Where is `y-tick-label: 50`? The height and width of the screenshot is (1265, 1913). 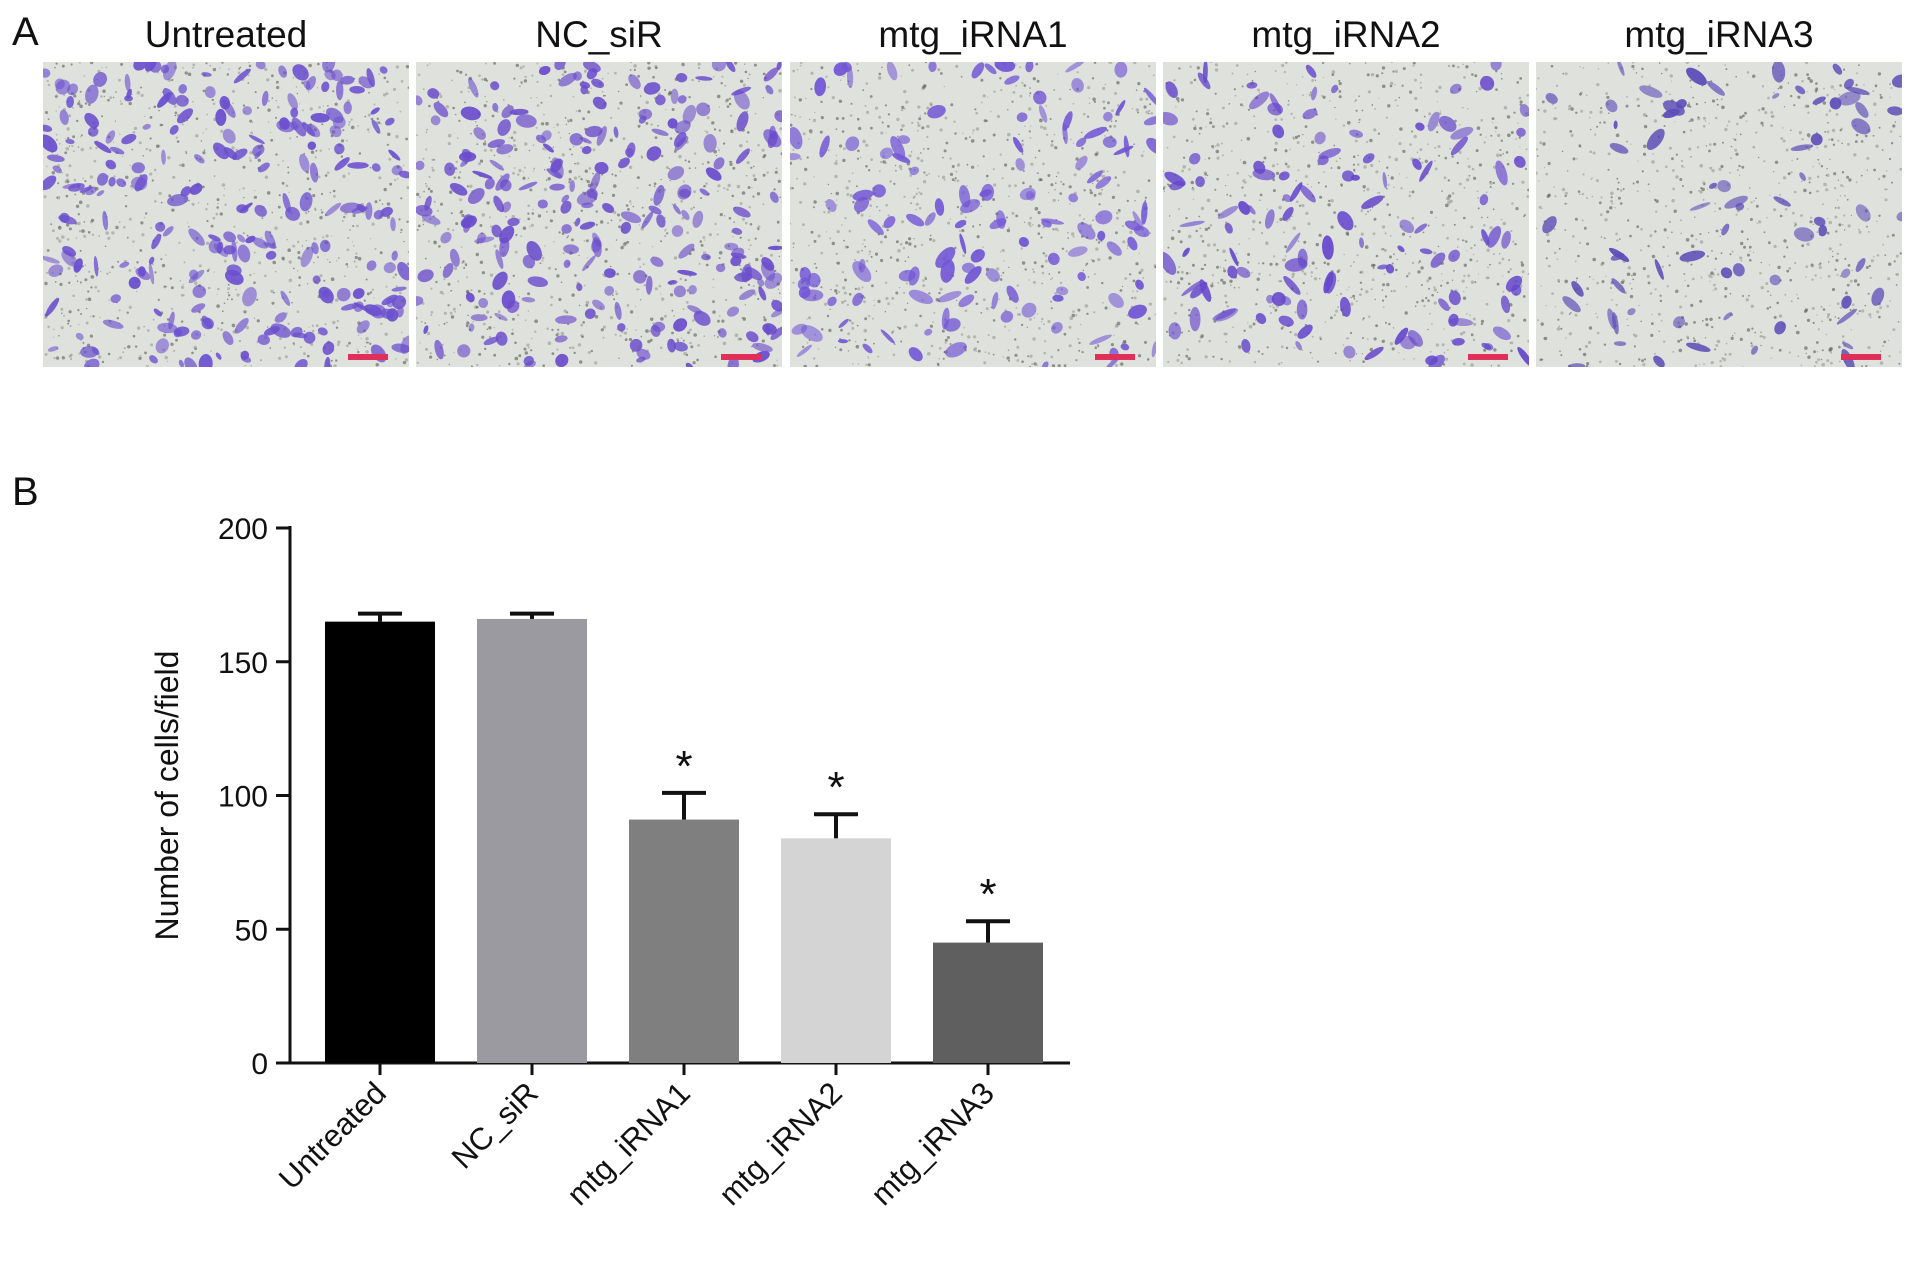 y-tick-label: 50 is located at coordinates (251, 930).